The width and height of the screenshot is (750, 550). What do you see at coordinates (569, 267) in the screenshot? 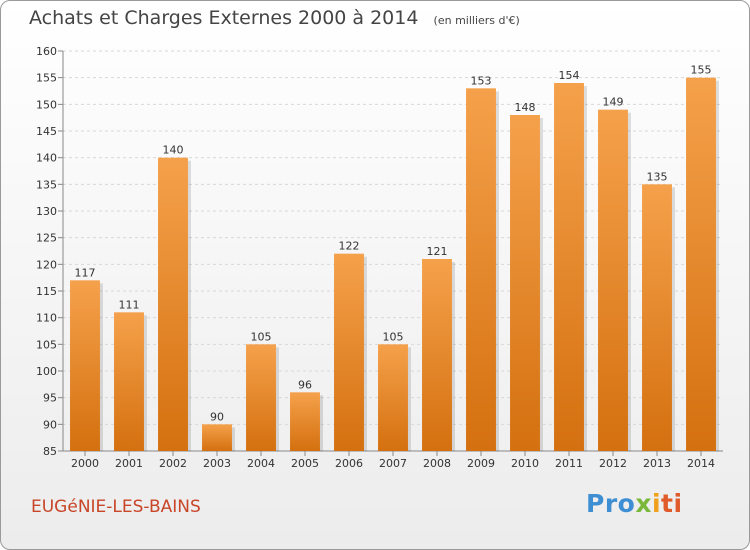
I see `bar-2011` at bounding box center [569, 267].